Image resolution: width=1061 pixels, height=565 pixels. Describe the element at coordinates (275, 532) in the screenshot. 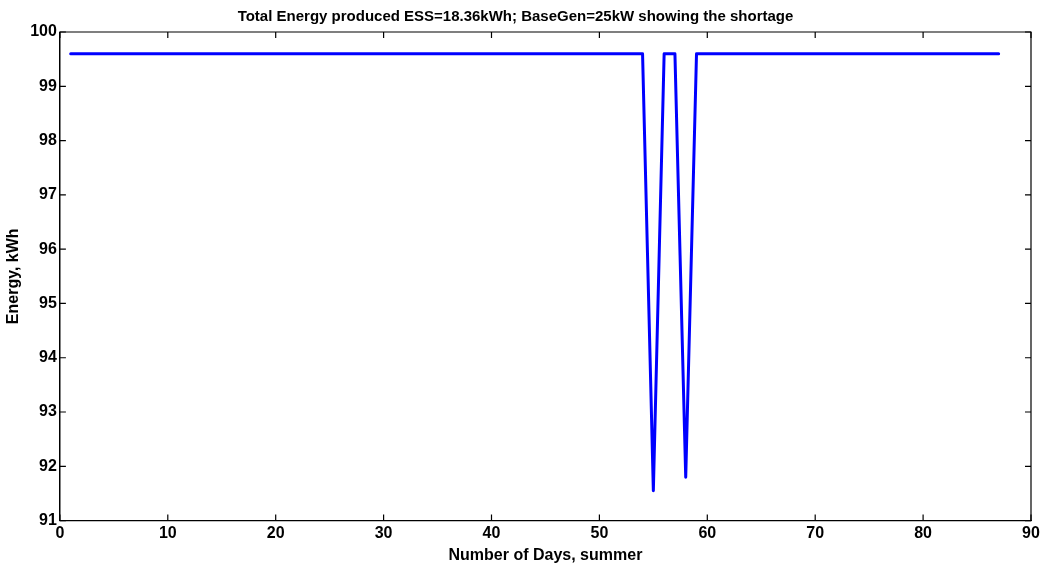

I see `x-tick-label: 20` at that location.